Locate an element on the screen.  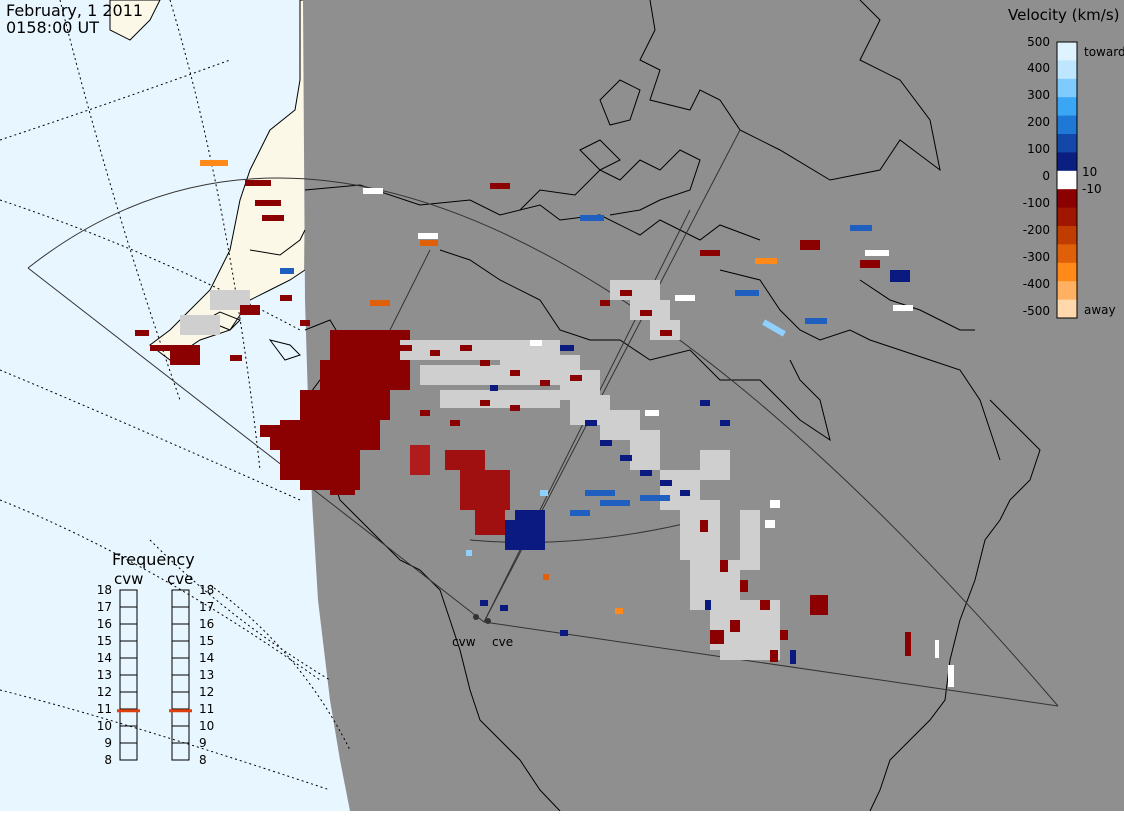
colorbar-tick-label: 500 is located at coordinates (1038, 42).